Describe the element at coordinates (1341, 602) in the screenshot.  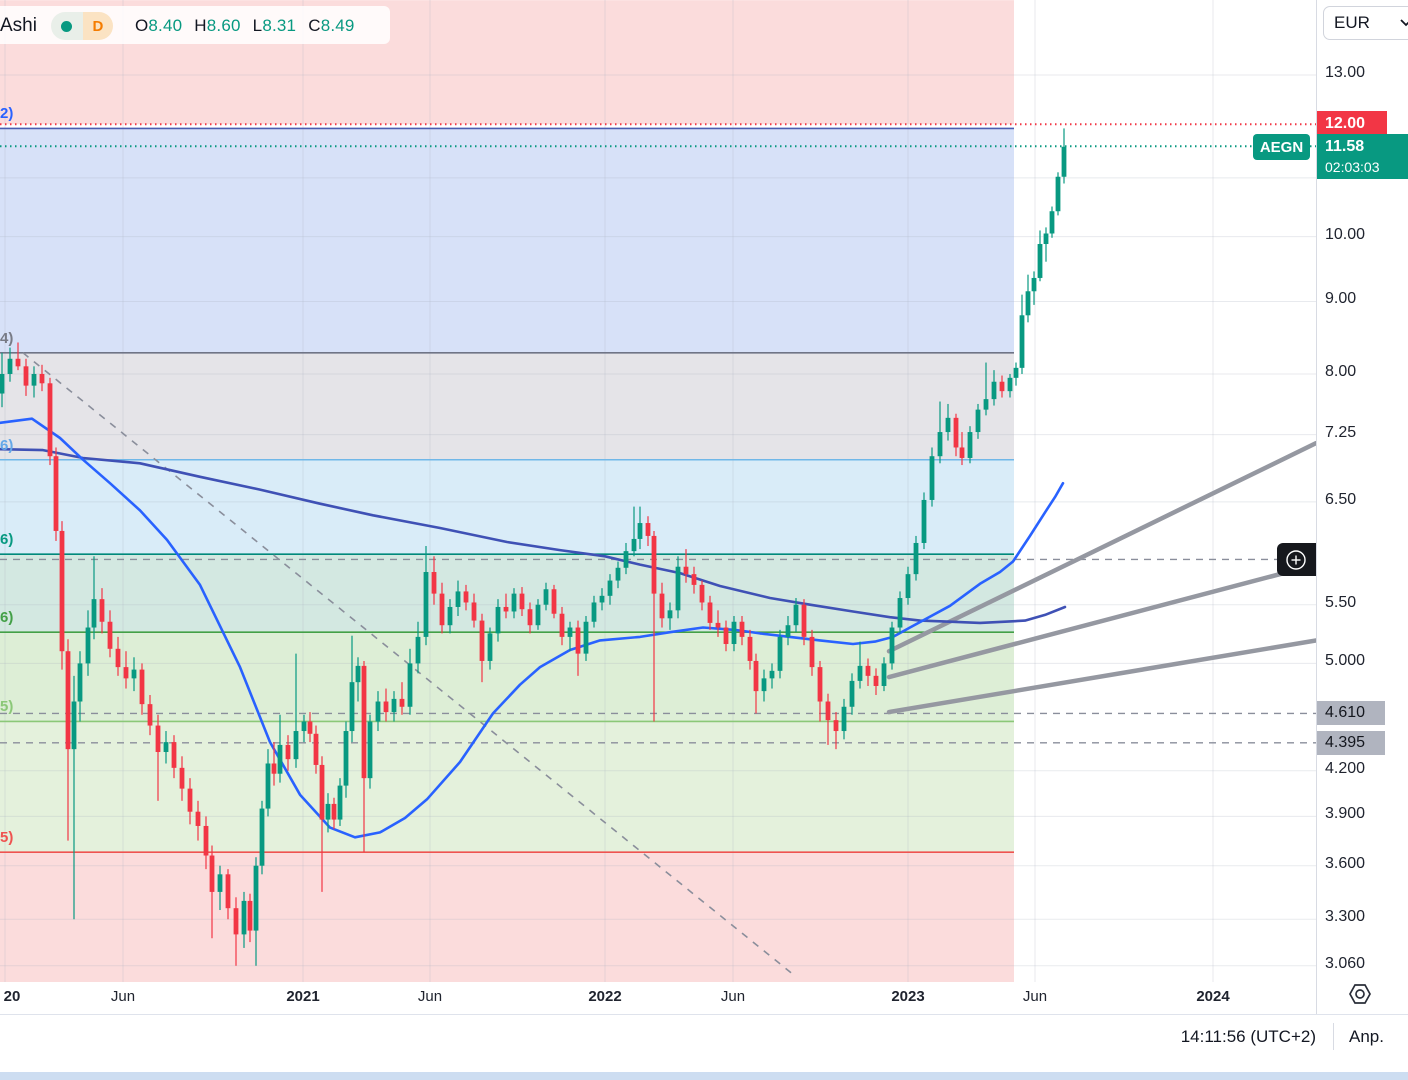
I see `price-tick-label: 5.50` at that location.